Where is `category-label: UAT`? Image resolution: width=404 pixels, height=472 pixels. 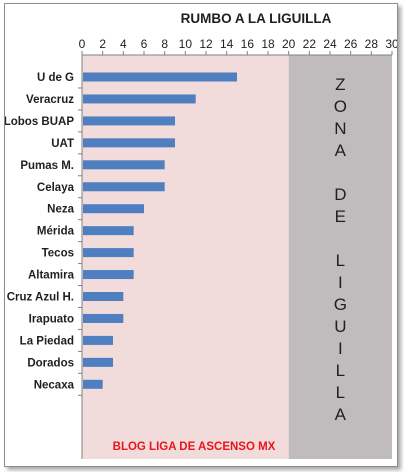
category-label: UAT is located at coordinates (62, 144).